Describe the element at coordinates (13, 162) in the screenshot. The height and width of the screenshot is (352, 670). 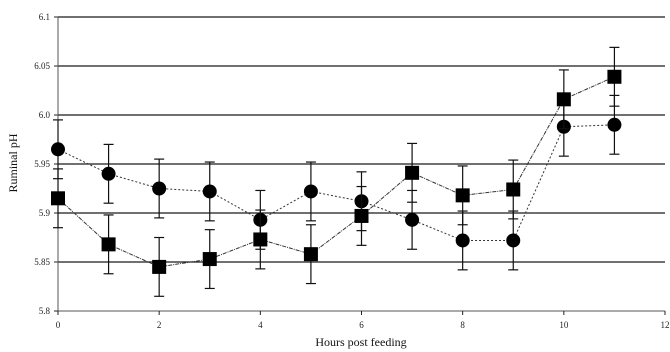
I see `y-axis-title: Ruminal pH` at that location.